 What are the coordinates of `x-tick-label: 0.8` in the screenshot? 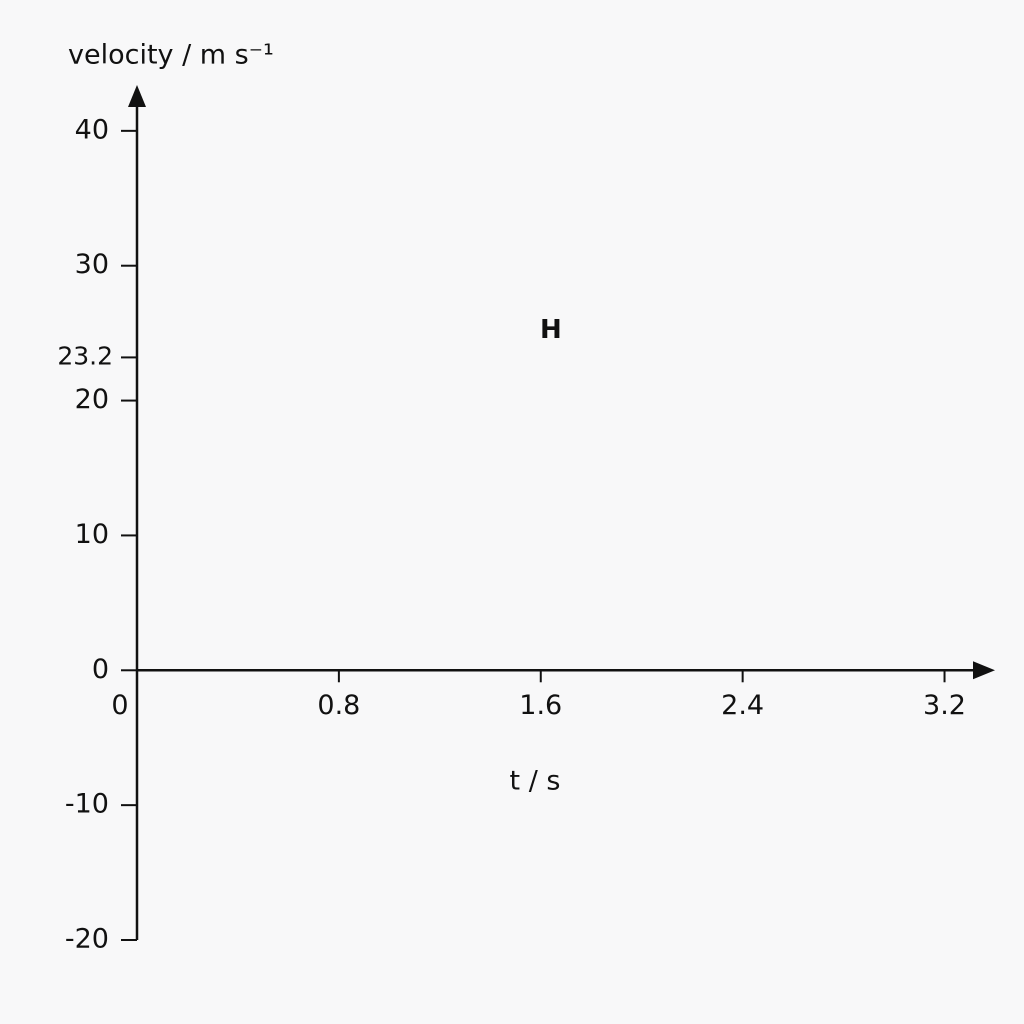 It's located at (338, 705).